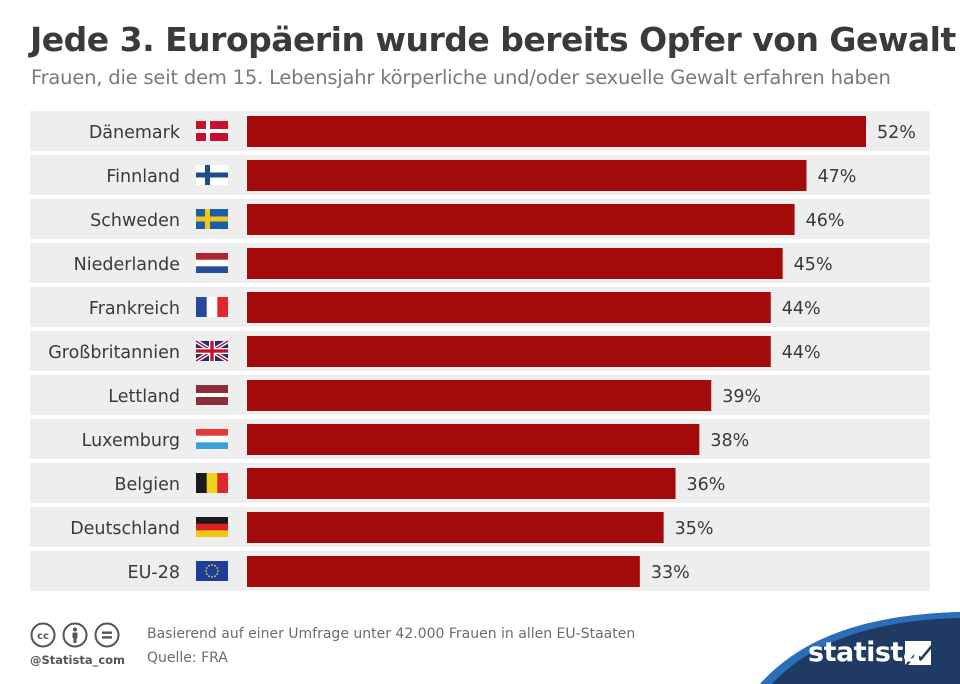 The height and width of the screenshot is (684, 960). I want to click on category-label: EU-28, so click(154, 573).